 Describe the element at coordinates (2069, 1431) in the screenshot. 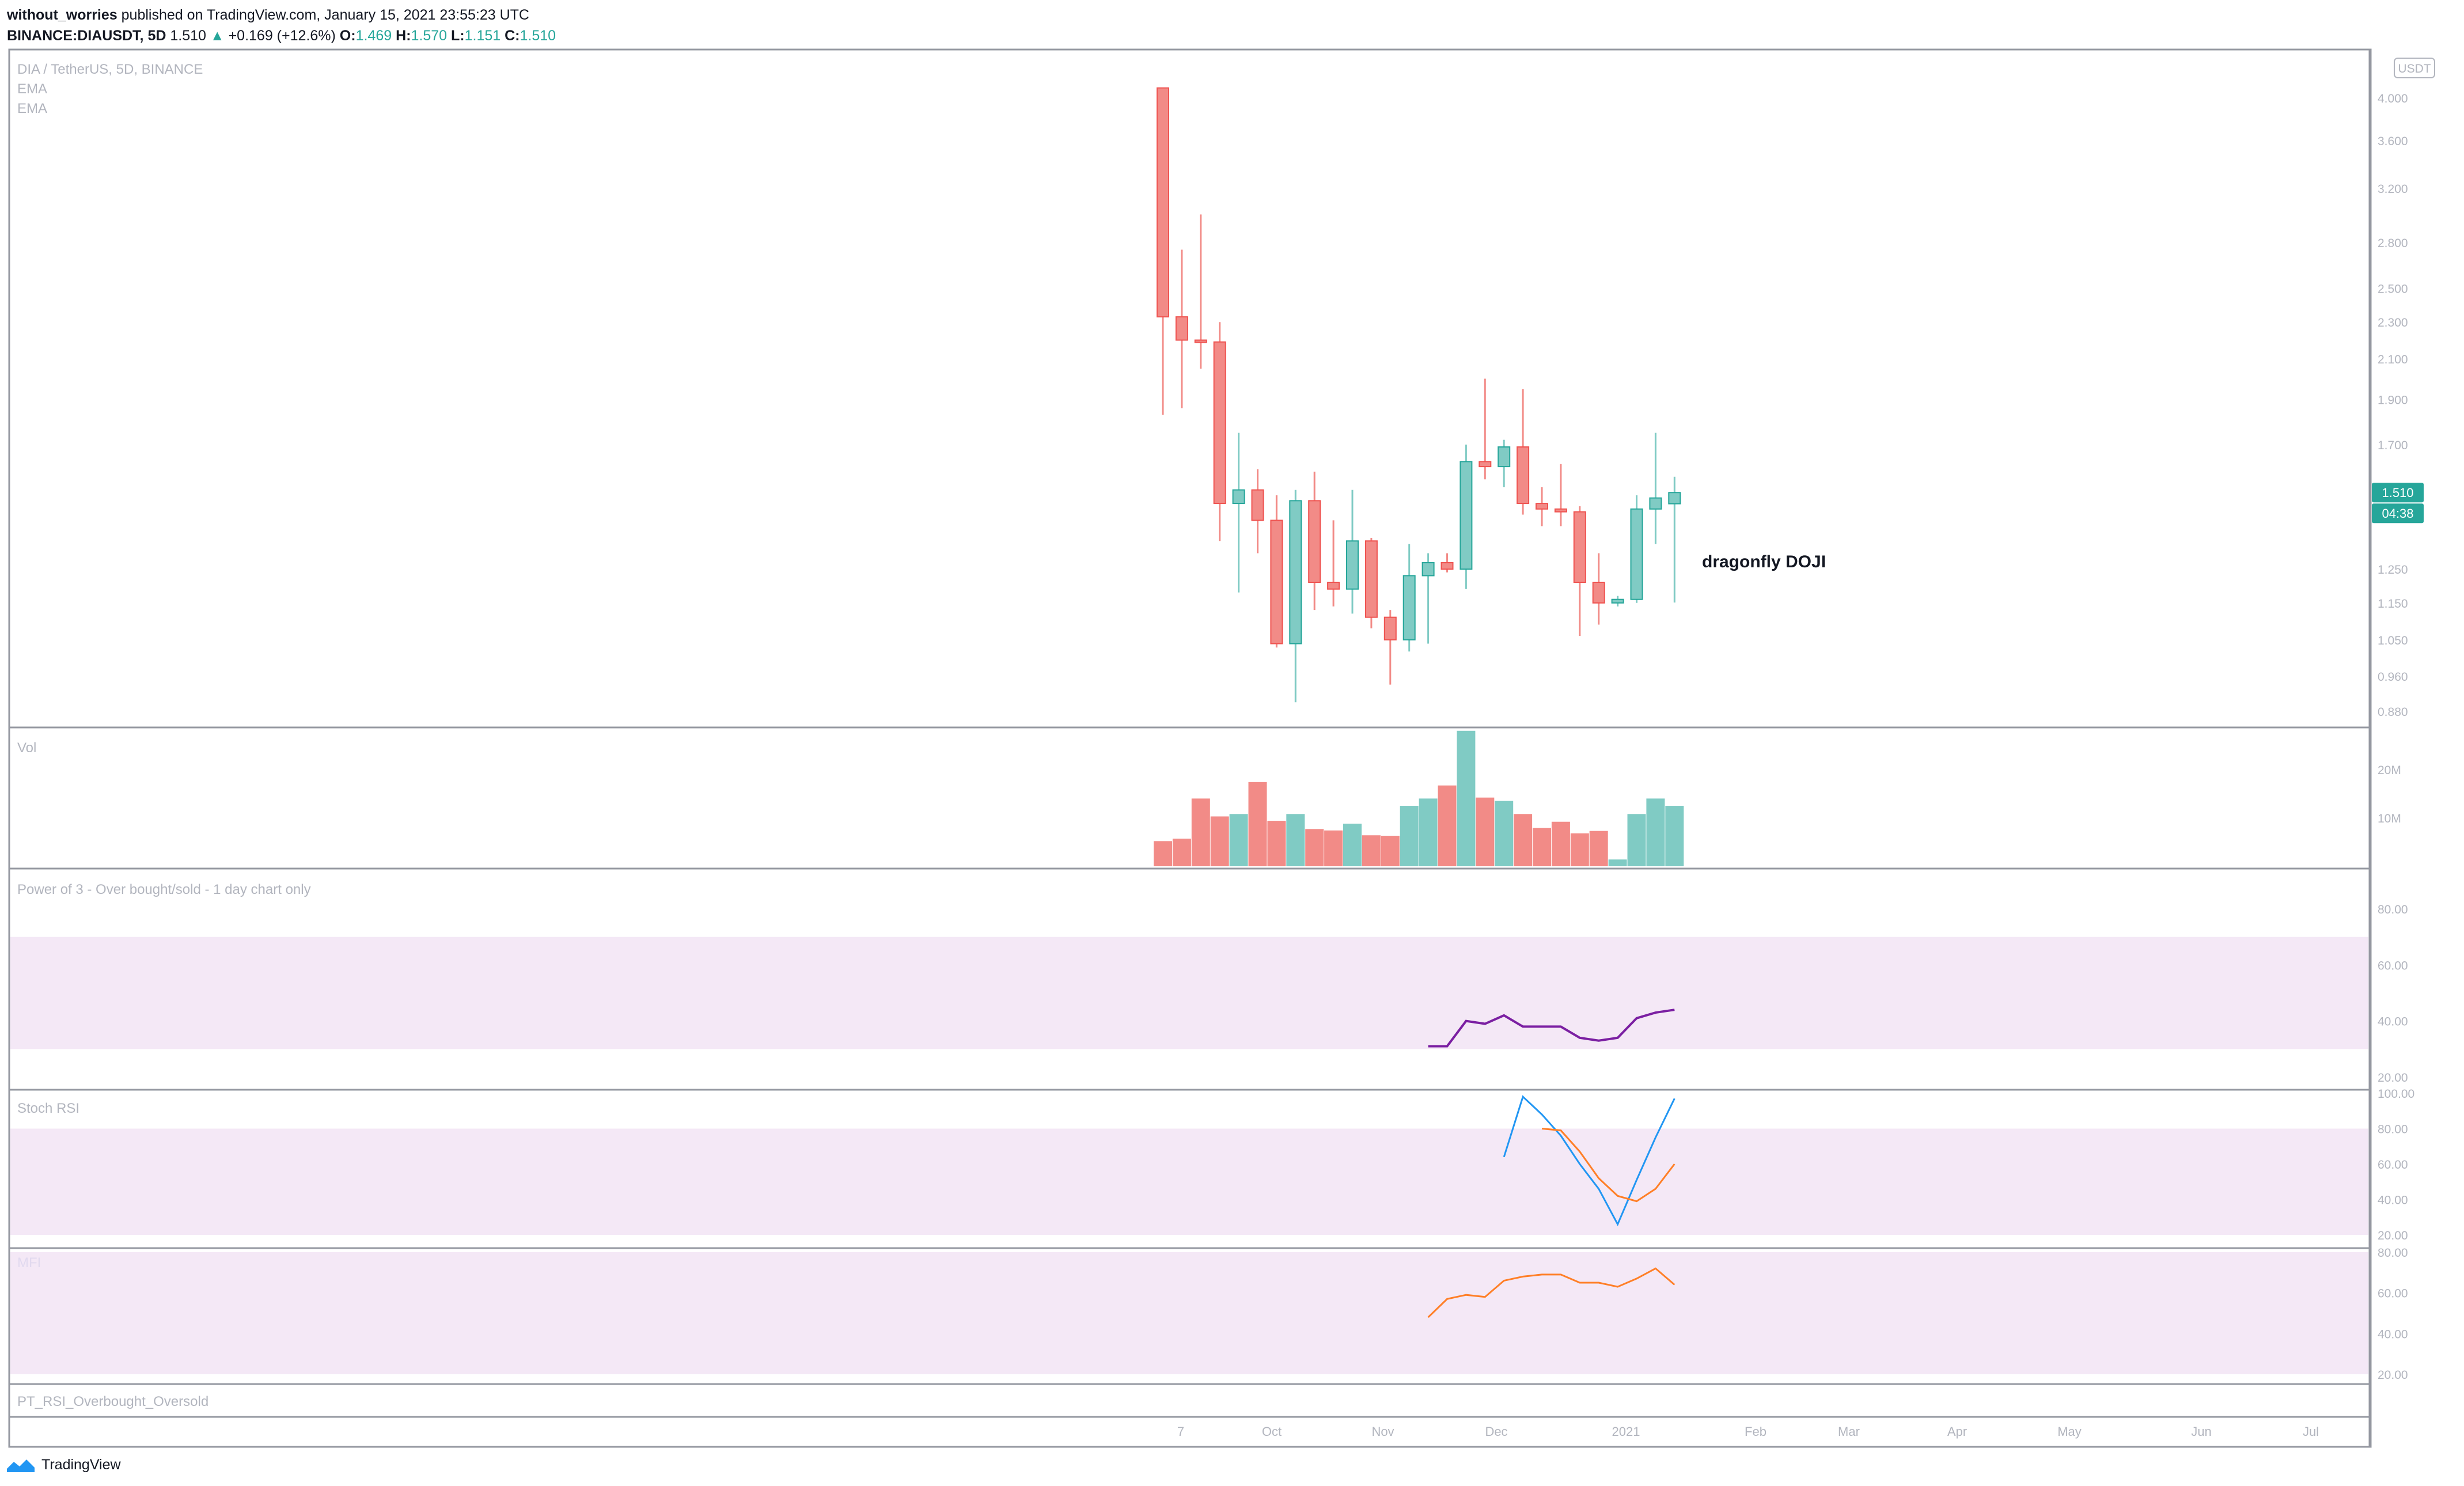

I see `time-tick-label: May` at that location.